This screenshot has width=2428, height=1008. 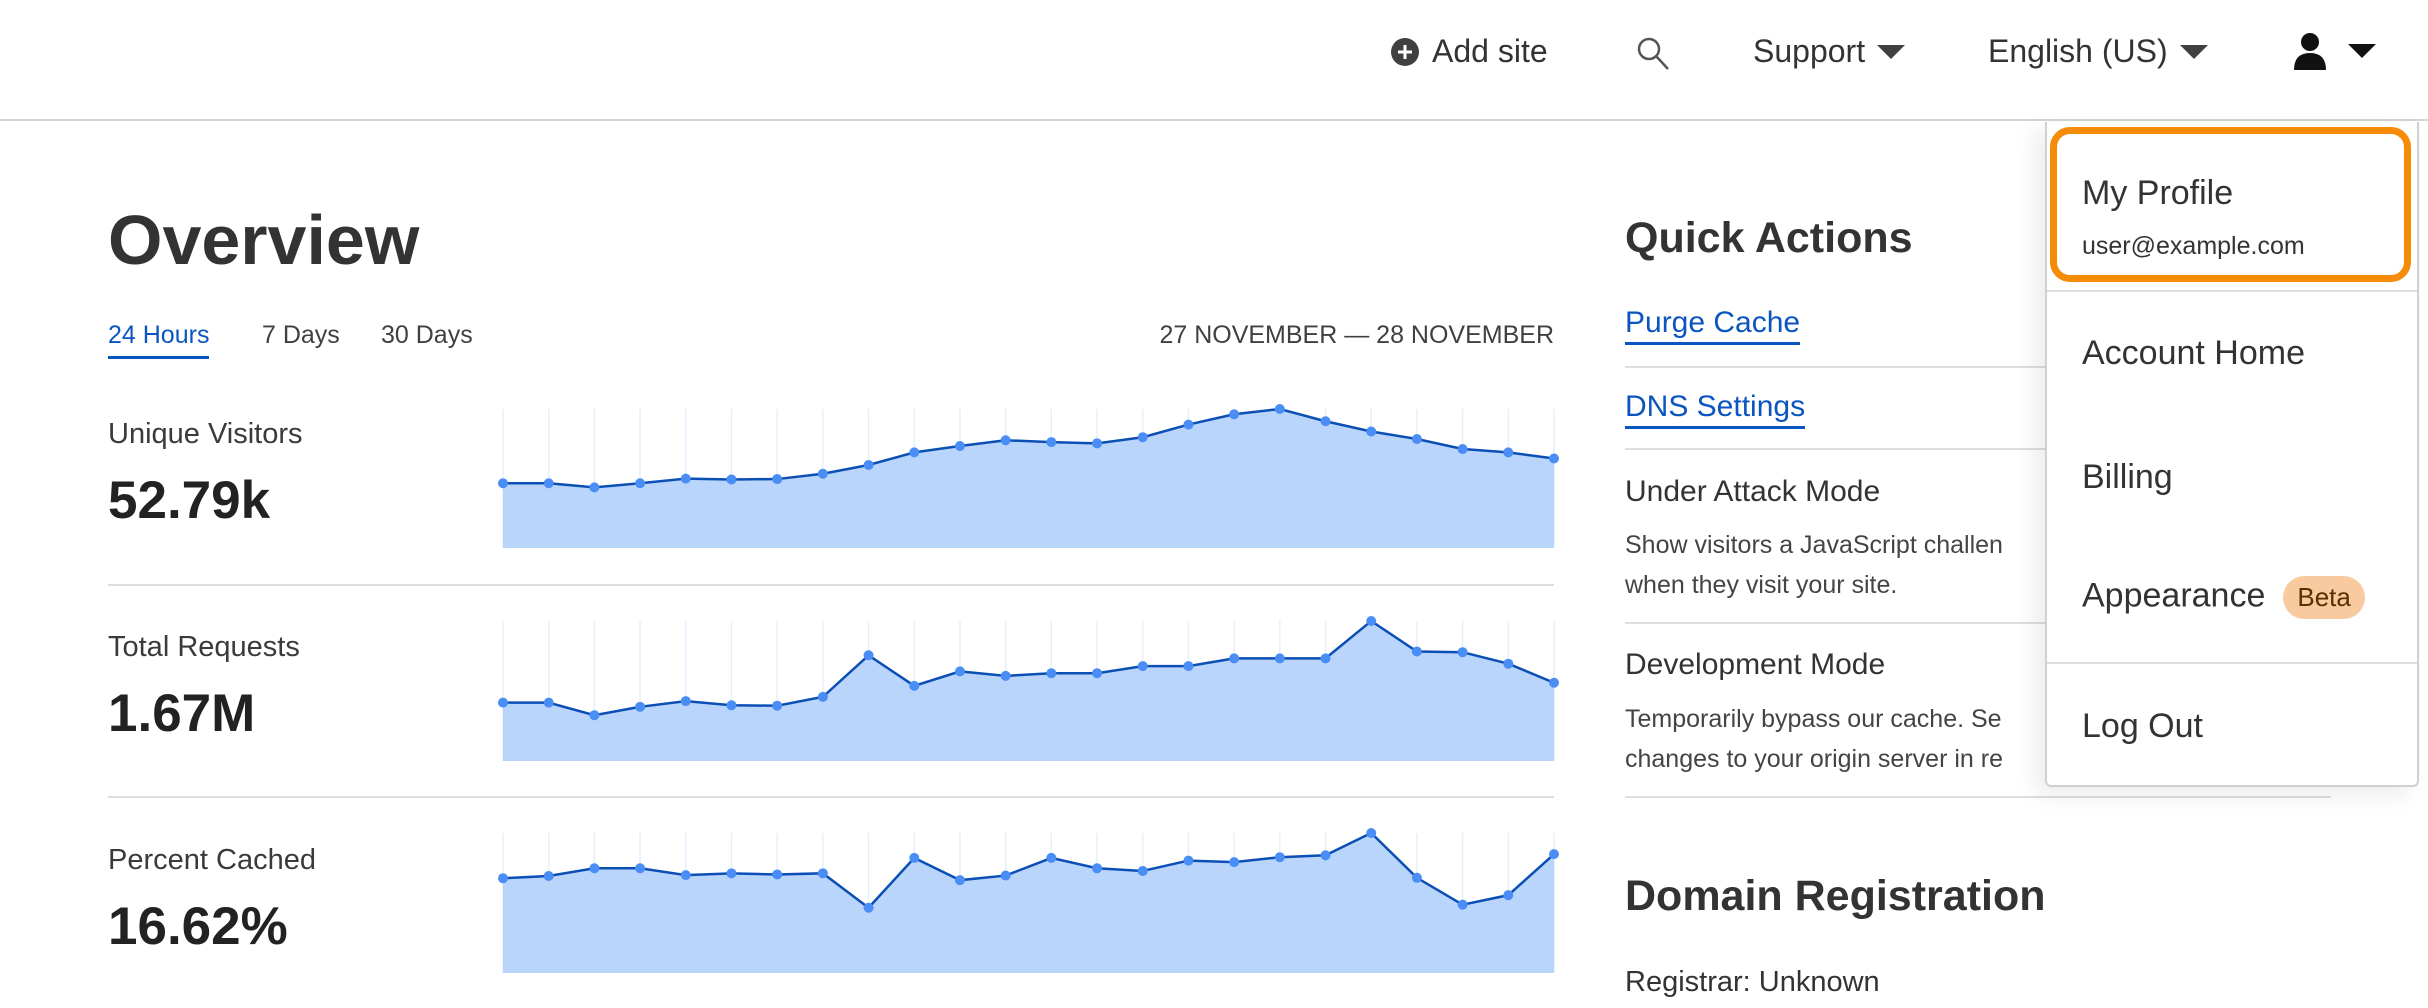 I want to click on unique-visitors-chart, so click(x=1028, y=476).